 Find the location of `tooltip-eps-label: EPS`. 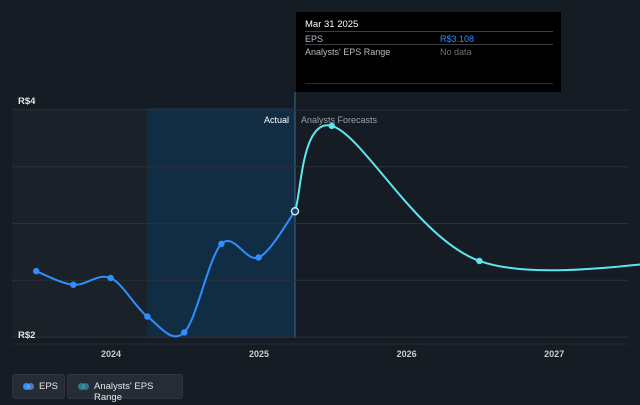

tooltip-eps-label: EPS is located at coordinates (314, 39).